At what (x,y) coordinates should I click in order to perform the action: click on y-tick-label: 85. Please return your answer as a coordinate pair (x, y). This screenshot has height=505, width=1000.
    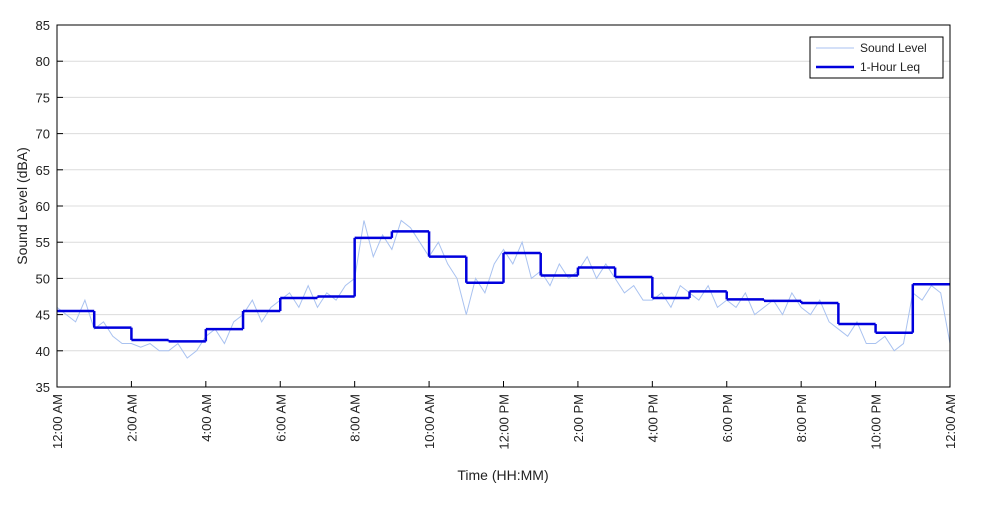
    Looking at the image, I should click on (43, 25).